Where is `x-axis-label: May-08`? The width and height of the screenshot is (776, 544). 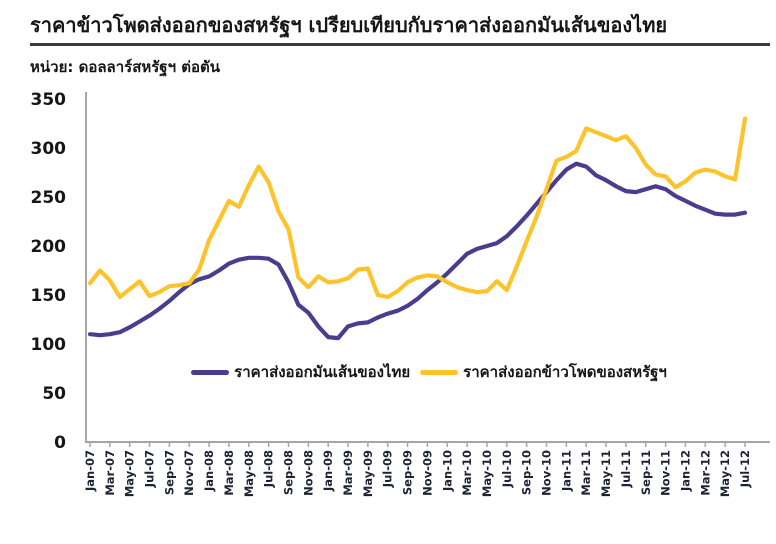
x-axis-label: May-08 is located at coordinates (249, 473).